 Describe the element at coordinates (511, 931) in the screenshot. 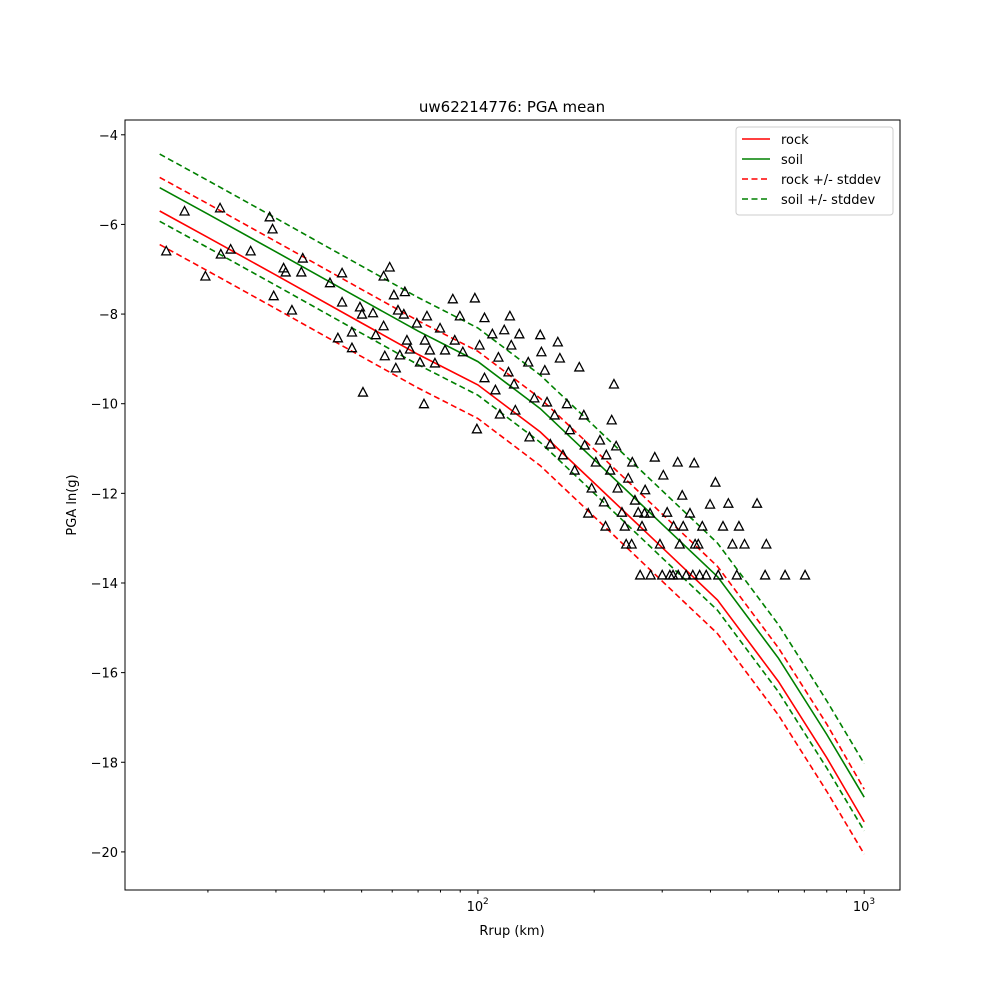

I see `x-axis-label: Rrup (km)` at that location.